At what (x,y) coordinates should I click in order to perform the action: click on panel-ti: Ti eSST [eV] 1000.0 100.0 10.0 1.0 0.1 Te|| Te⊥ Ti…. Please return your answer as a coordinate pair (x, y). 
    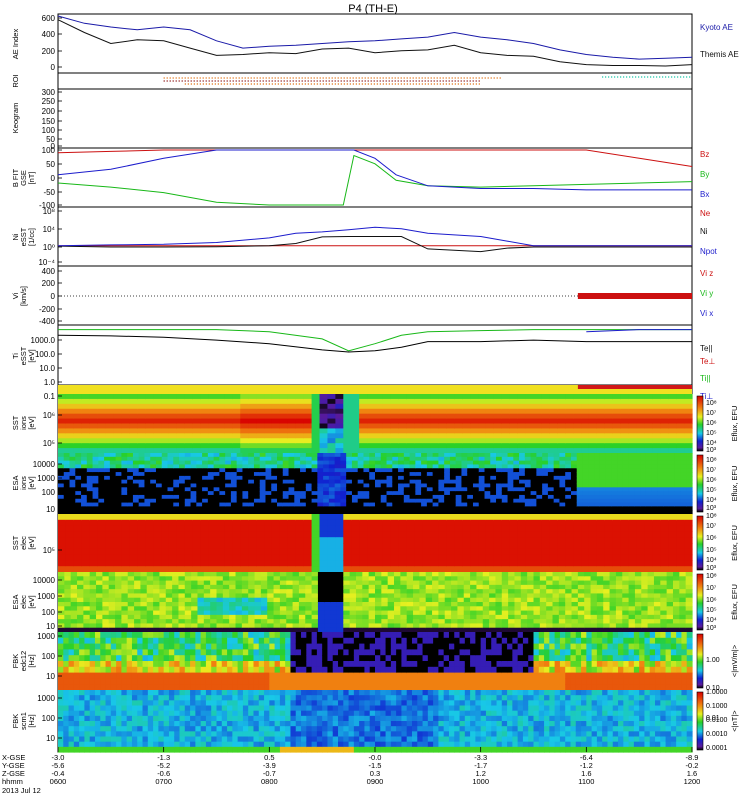
    Looking at the image, I should click on (363, 368).